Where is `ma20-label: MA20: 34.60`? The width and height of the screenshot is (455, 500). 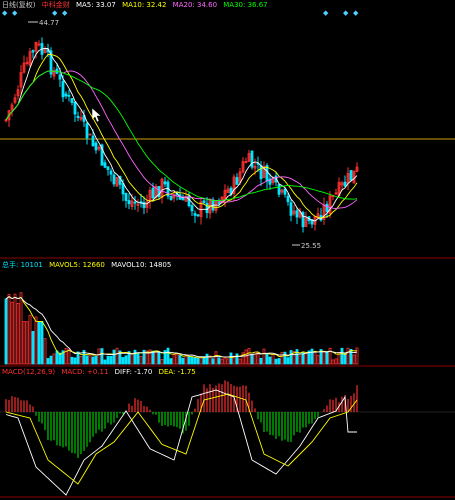
ma20-label: MA20: 34.60 is located at coordinates (195, 5).